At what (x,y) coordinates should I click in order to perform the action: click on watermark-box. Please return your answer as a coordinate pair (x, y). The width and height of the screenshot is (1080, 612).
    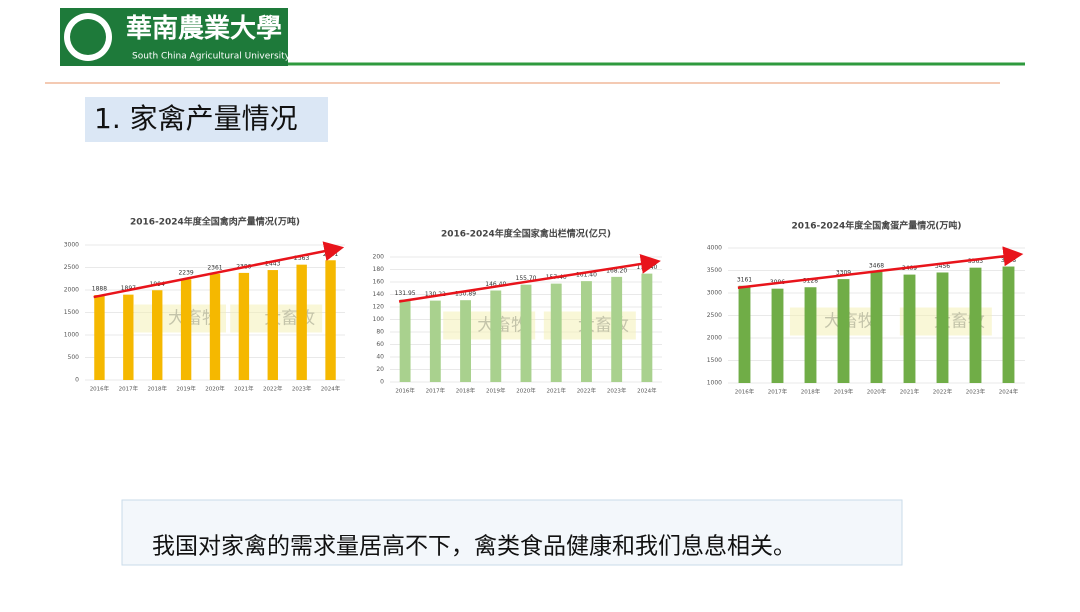
    Looking at the image, I should click on (489, 325).